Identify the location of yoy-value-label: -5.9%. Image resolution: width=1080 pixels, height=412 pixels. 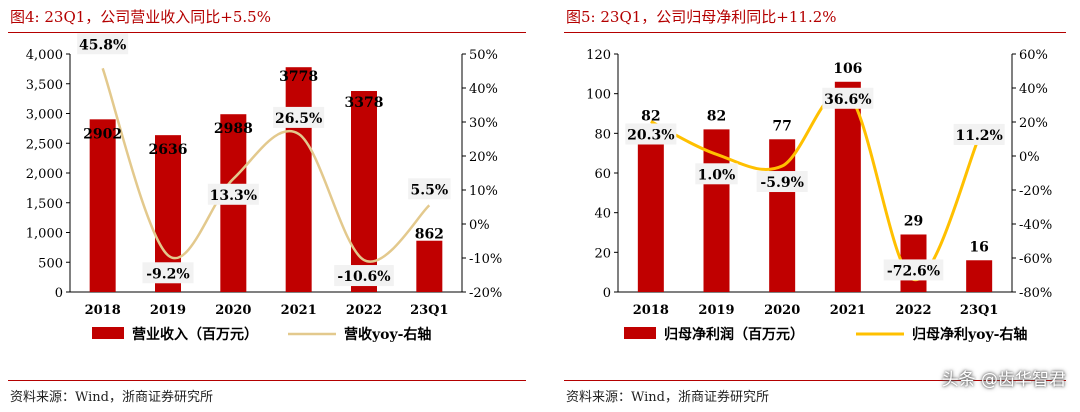
(781, 183).